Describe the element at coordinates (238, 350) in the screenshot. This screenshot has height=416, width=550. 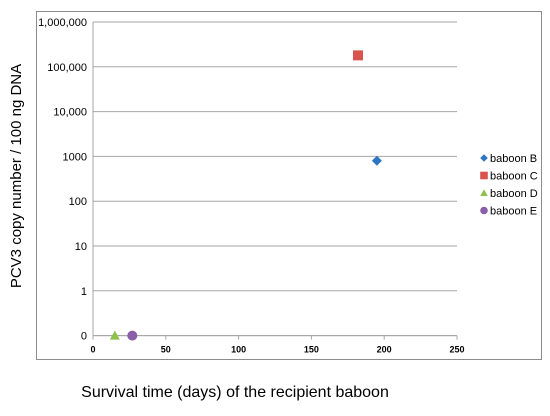
I see `x-tick-label: 100` at that location.